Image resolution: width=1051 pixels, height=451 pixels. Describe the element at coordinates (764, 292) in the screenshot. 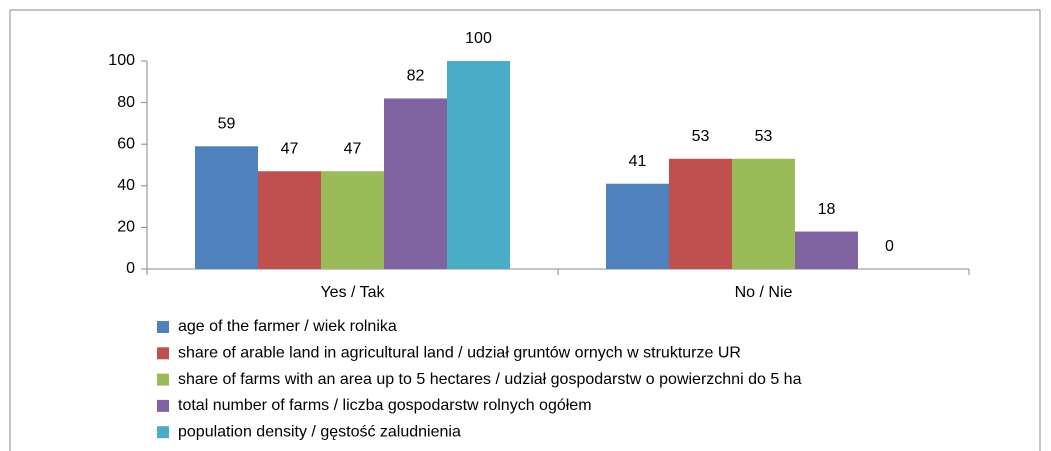

I see `x-tick-label: No / Nie` at that location.